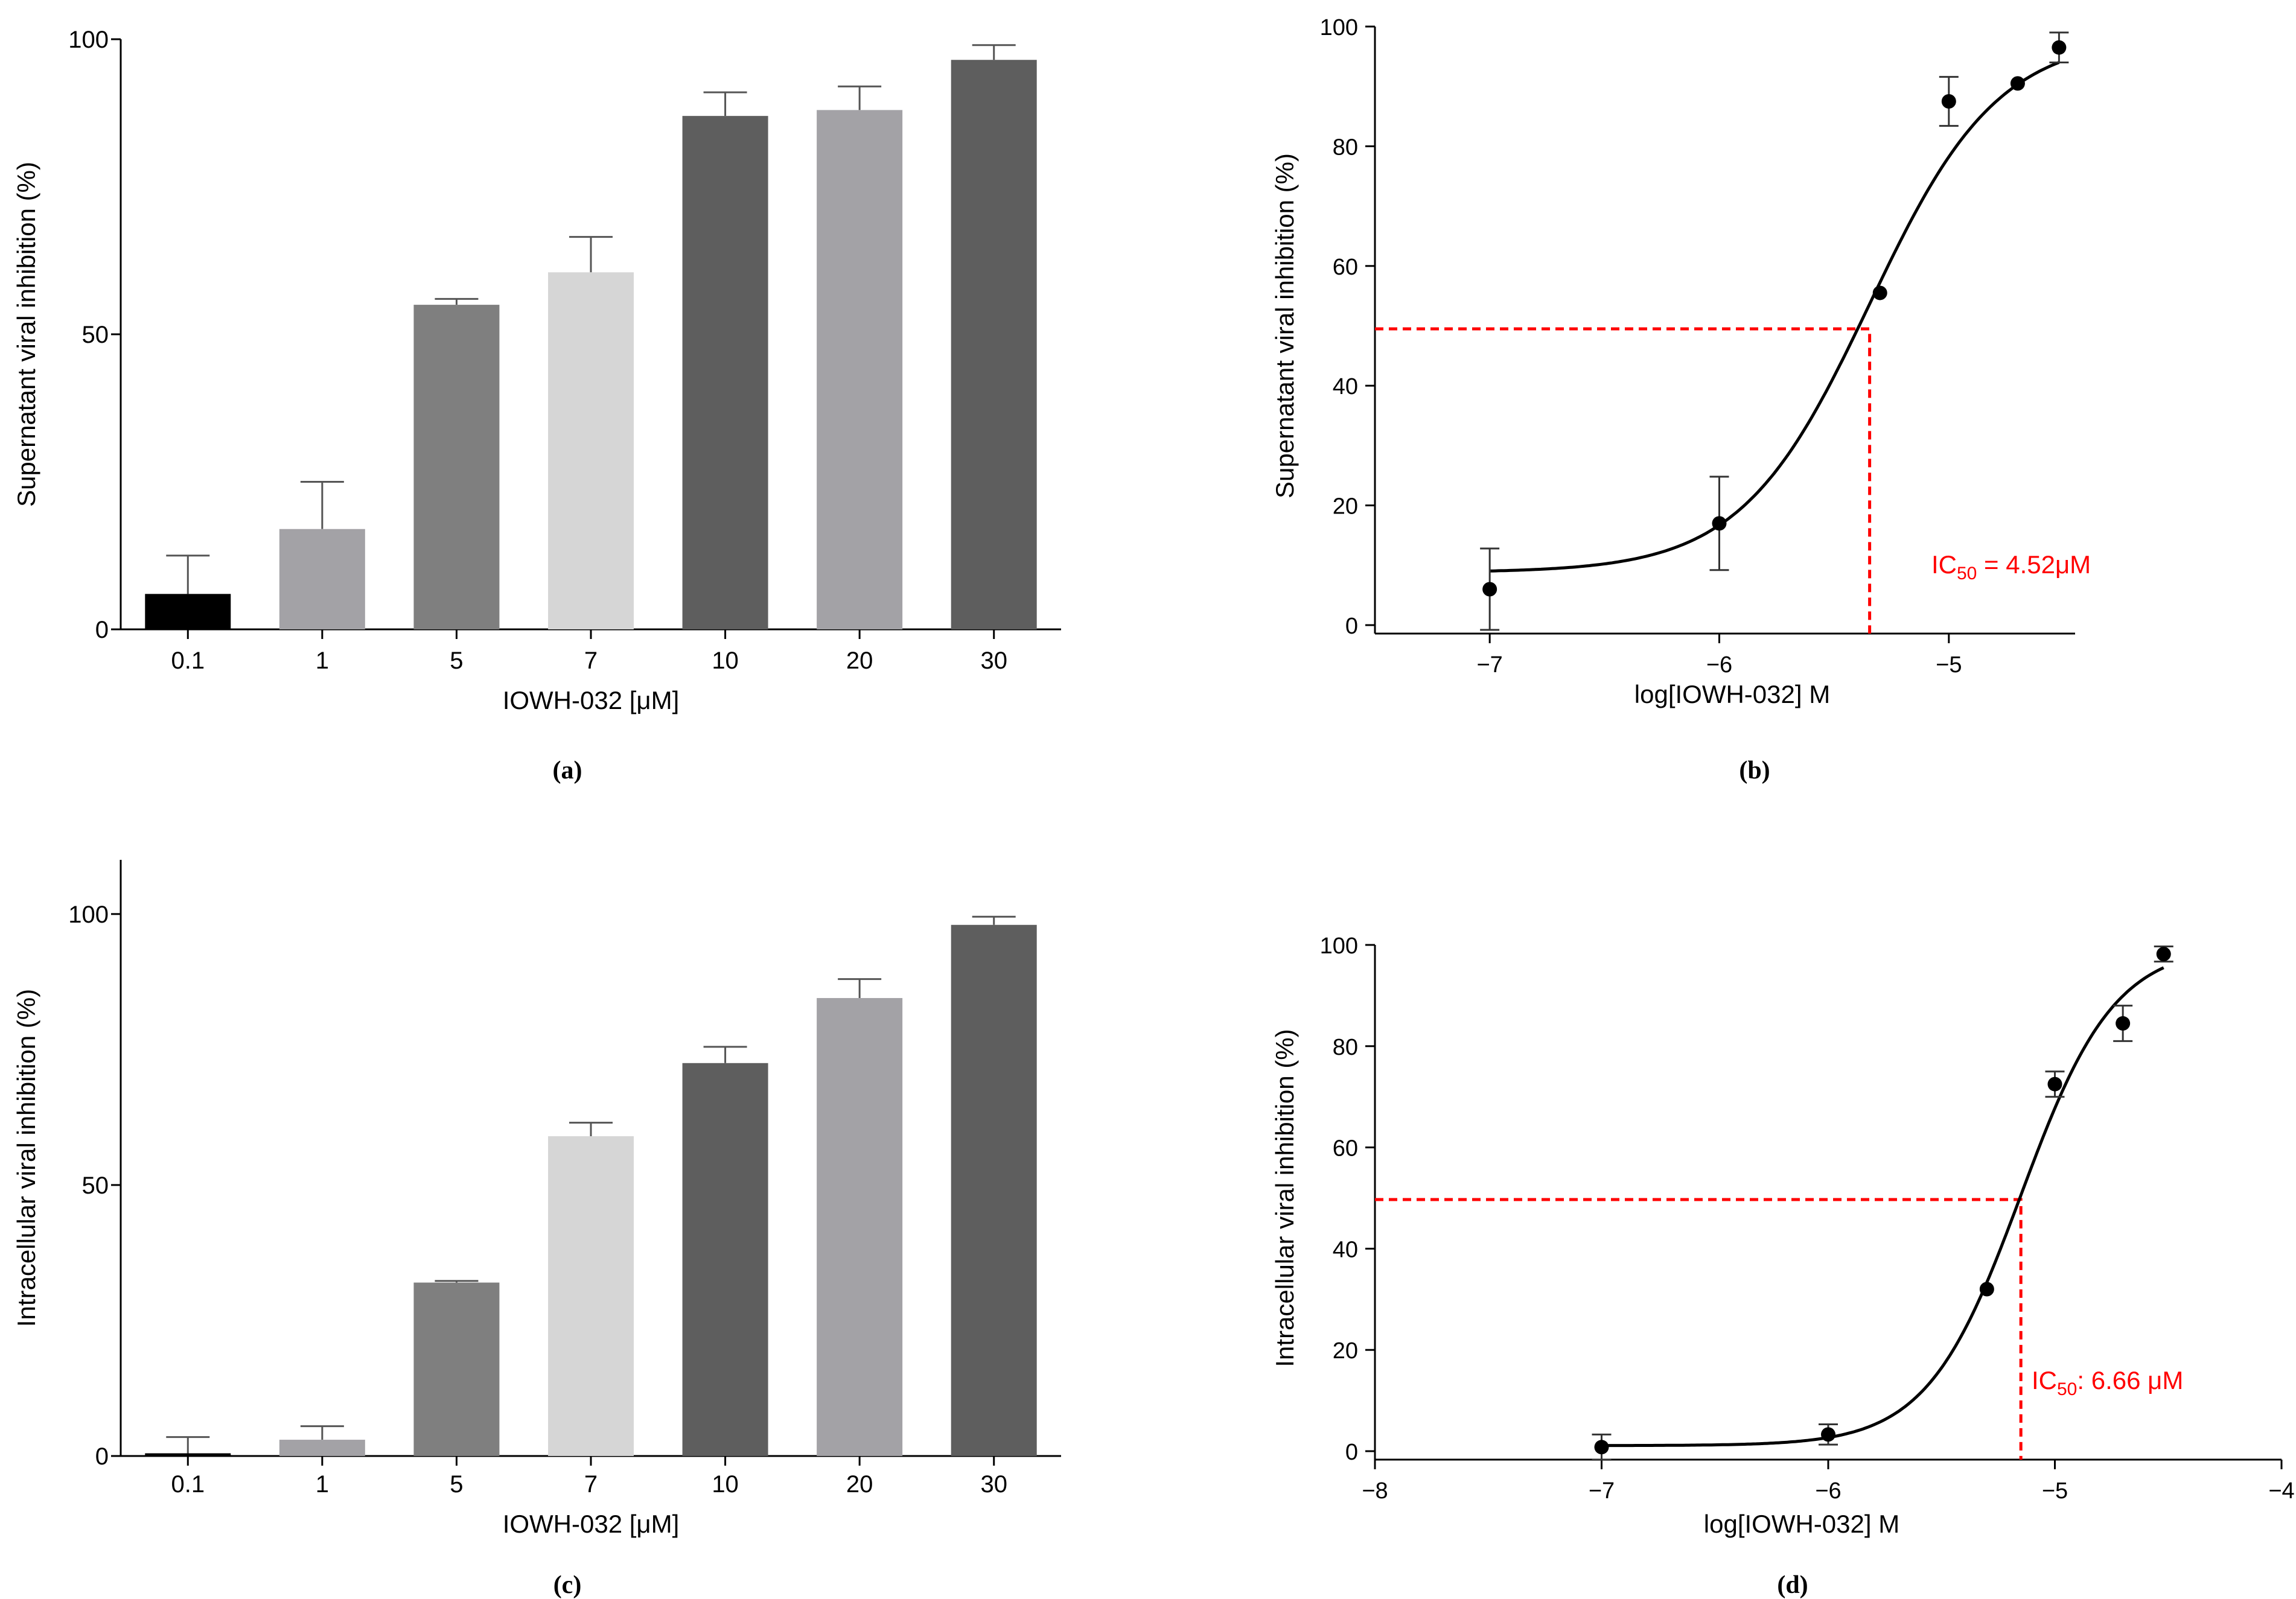 The width and height of the screenshot is (2296, 1599). What do you see at coordinates (2281, 1491) in the screenshot?
I see `x-tick-label: −4` at bounding box center [2281, 1491].